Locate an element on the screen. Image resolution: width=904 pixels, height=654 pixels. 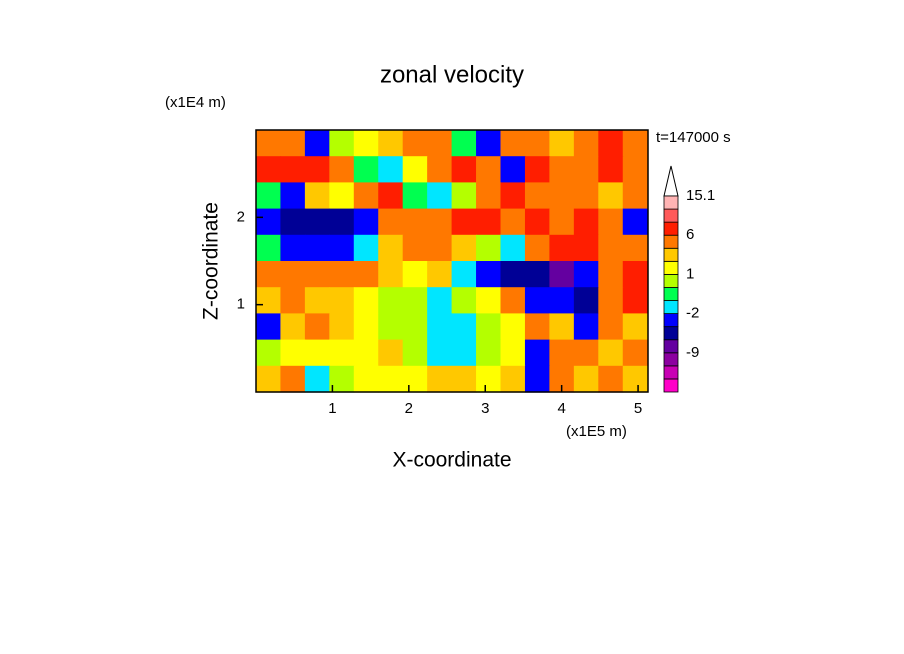
colorbar-tick-label: 15.1 is located at coordinates (700, 195).